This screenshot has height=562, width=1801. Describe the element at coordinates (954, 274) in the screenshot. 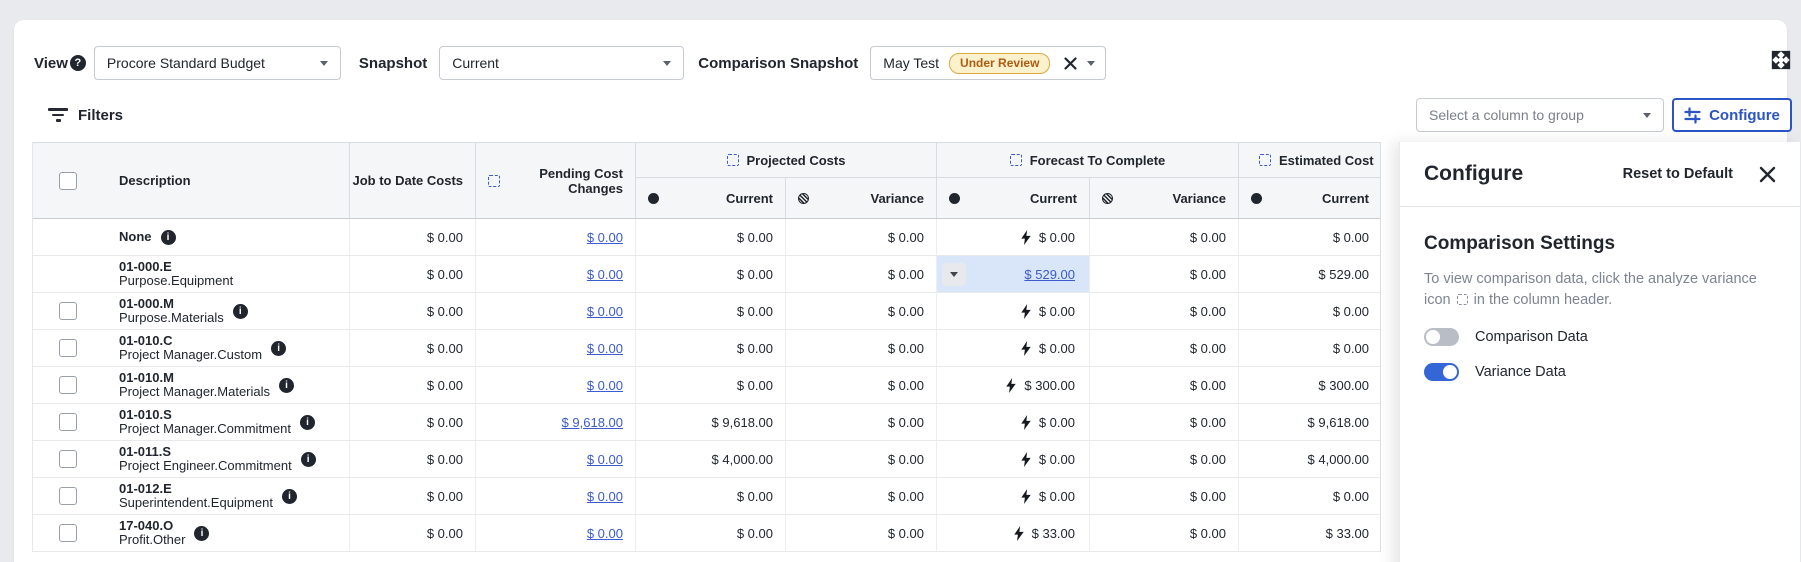

I see `forecast-dropdown-button` at that location.